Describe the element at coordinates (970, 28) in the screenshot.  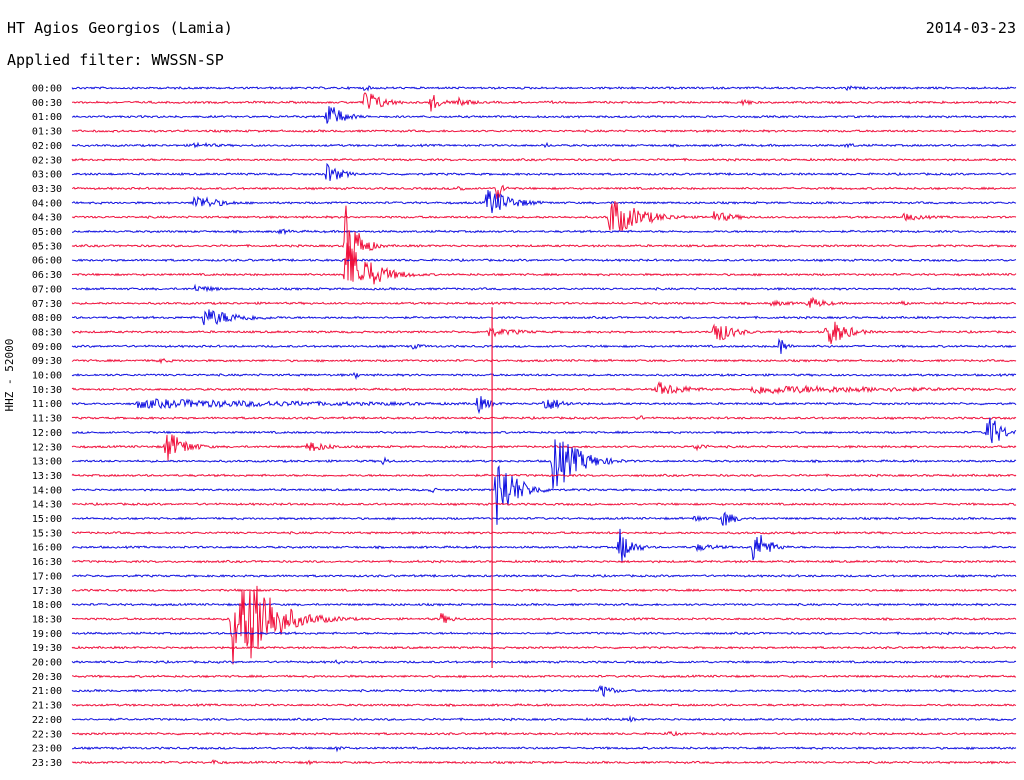
I see `record-date: 2014-03-23` at that location.